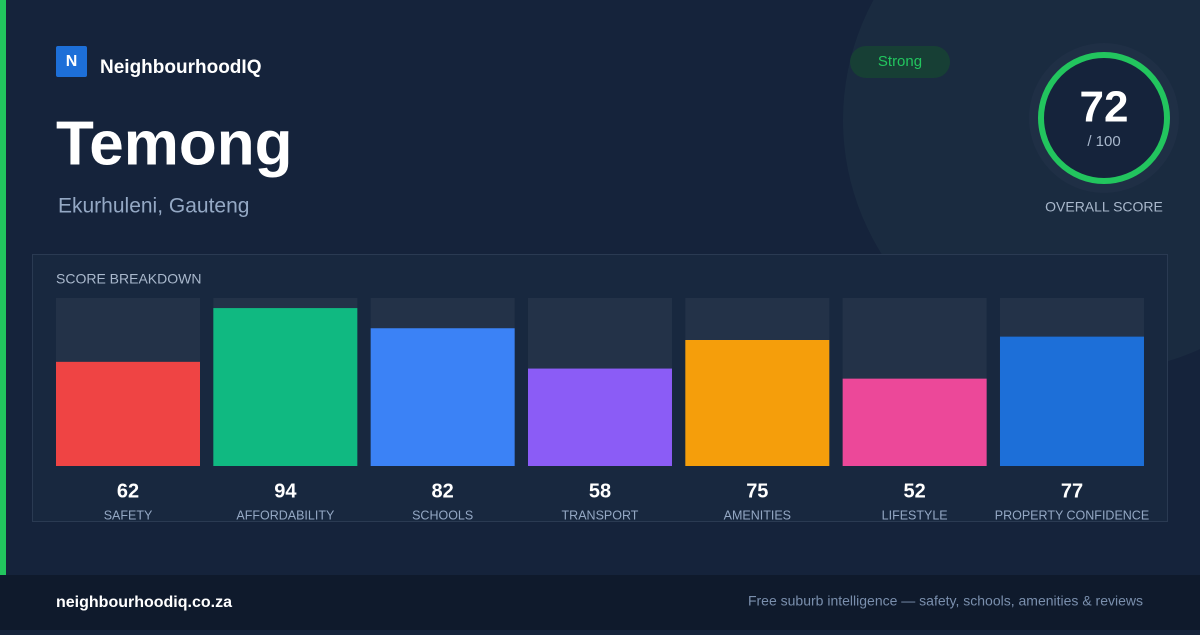 The image size is (1200, 635). I want to click on value-label: 77, so click(1072, 491).